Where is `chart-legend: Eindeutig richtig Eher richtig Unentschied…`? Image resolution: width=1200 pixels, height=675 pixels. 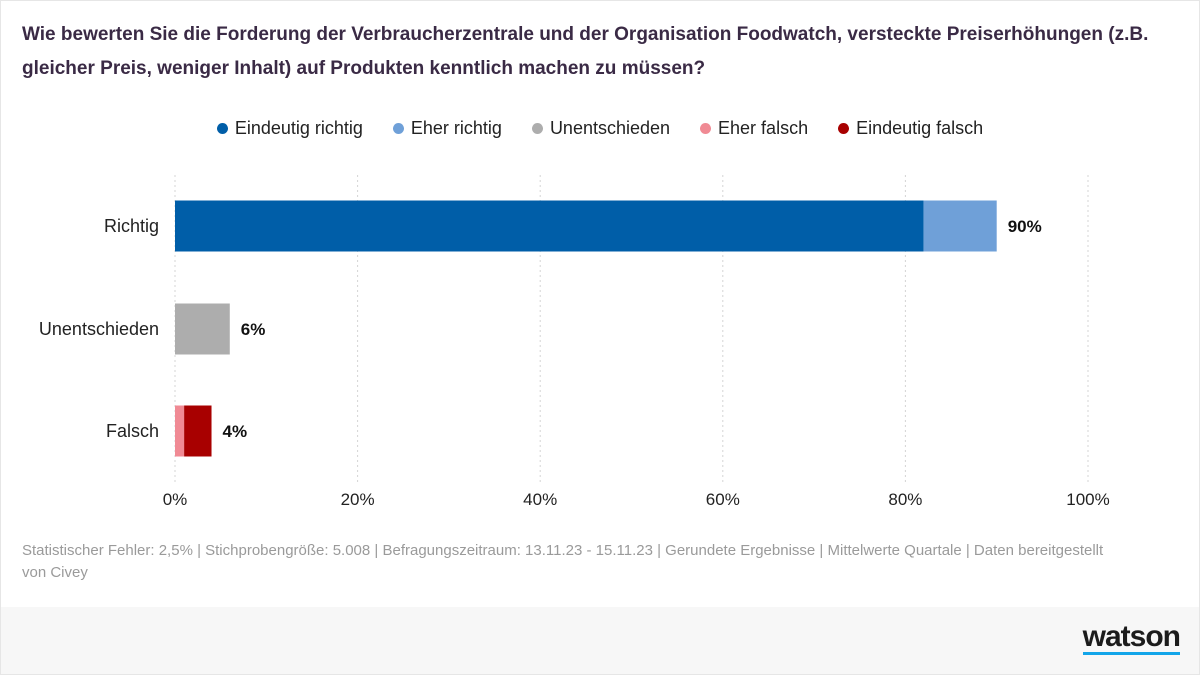
chart-legend: Eindeutig richtig Eher richtig Unentschied… is located at coordinates (600, 128).